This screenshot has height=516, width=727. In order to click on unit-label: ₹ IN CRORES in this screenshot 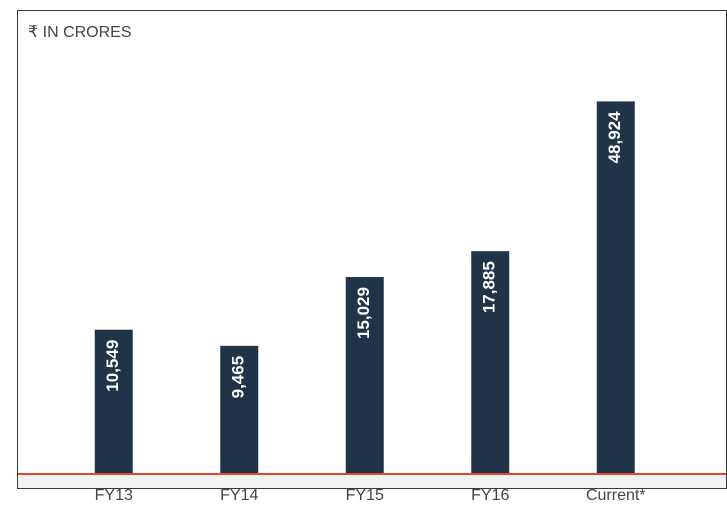, I will do `click(80, 32)`.